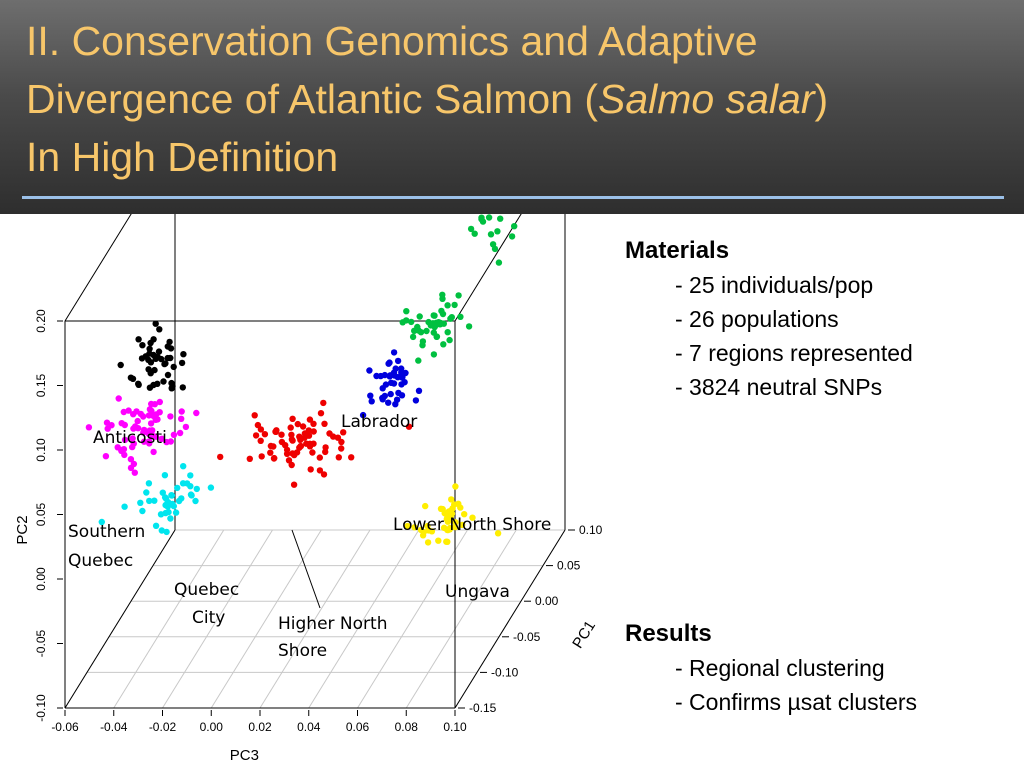 Image resolution: width=1024 pixels, height=768 pixels. What do you see at coordinates (455, 727) in the screenshot?
I see `x-tick-label: 0.10` at bounding box center [455, 727].